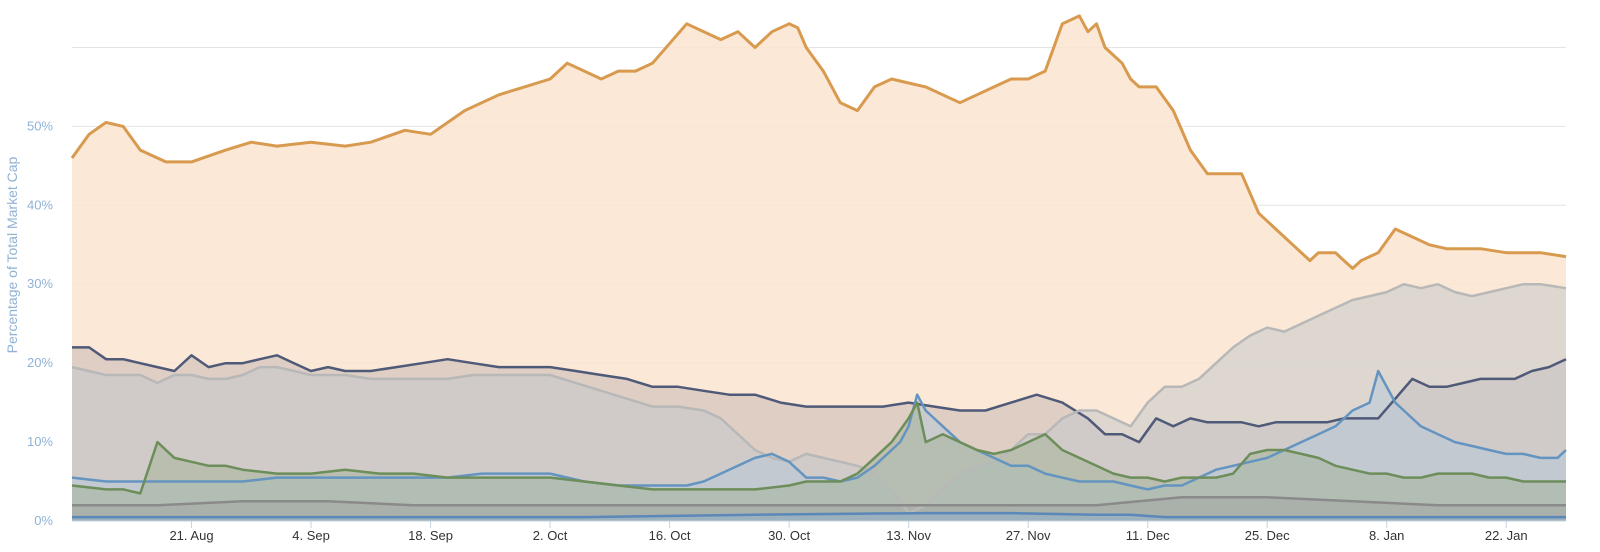  Describe the element at coordinates (40, 441) in the screenshot. I see `y-tick-label: 10%` at that location.